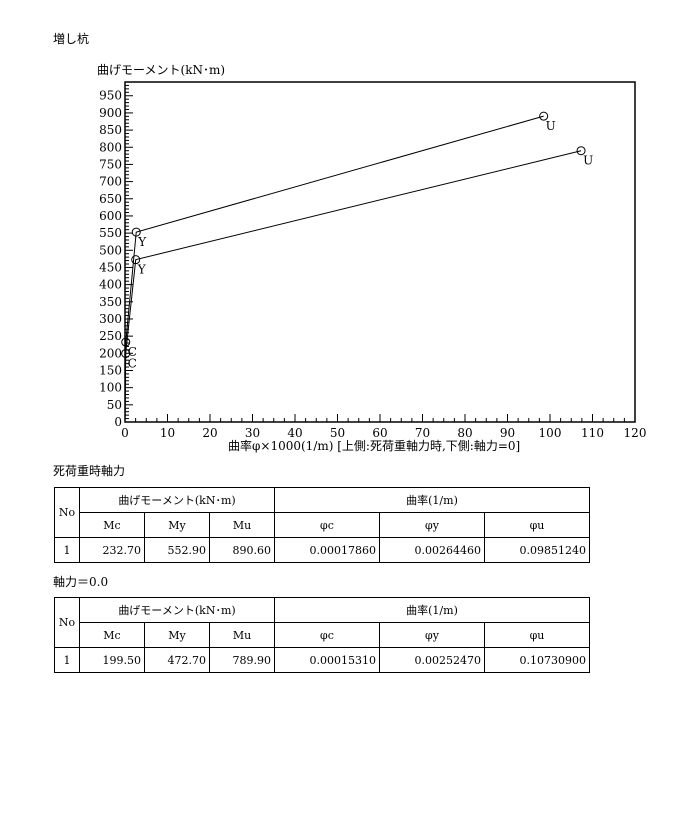 Image resolution: width=684 pixels, height=819 pixels. I want to click on y-tick-label: 700, so click(110, 182).